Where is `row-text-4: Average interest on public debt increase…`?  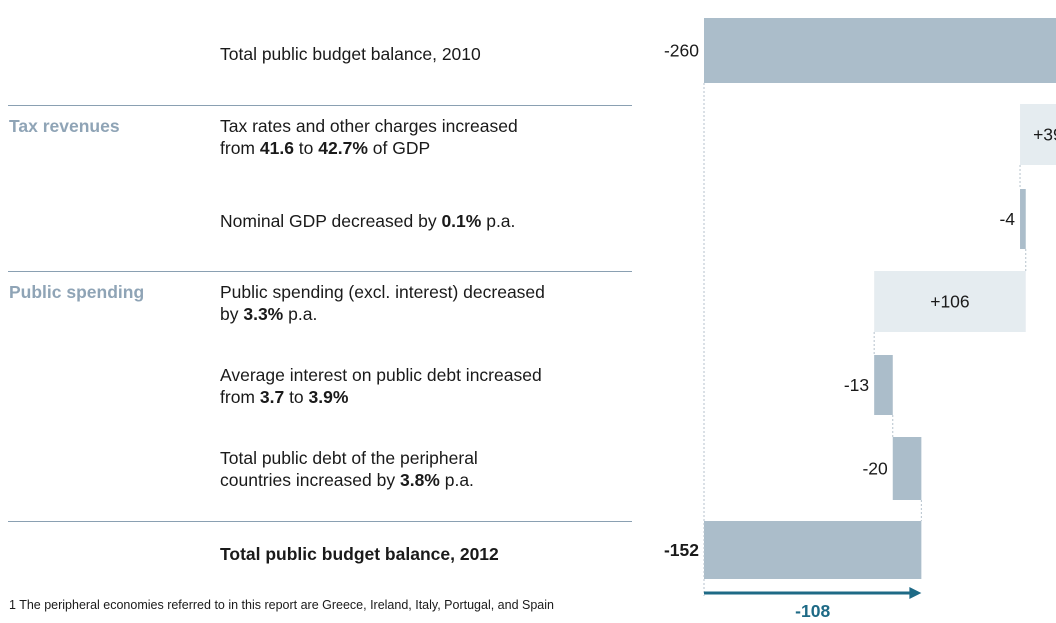
row-text-4: Average interest on public debt increase… is located at coordinates (381, 386).